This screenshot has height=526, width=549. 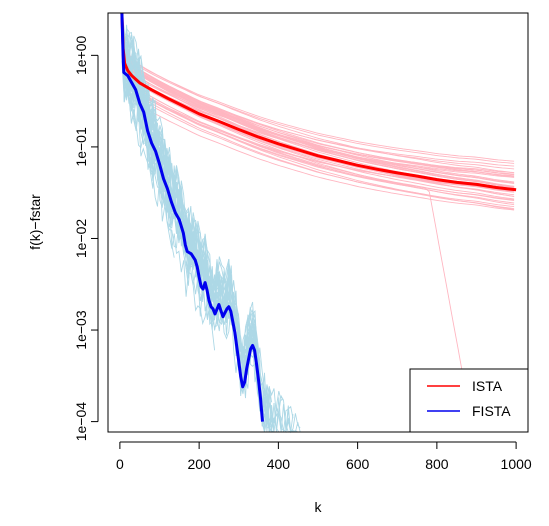 What do you see at coordinates (120, 464) in the screenshot?
I see `x-tick-label: 0` at bounding box center [120, 464].